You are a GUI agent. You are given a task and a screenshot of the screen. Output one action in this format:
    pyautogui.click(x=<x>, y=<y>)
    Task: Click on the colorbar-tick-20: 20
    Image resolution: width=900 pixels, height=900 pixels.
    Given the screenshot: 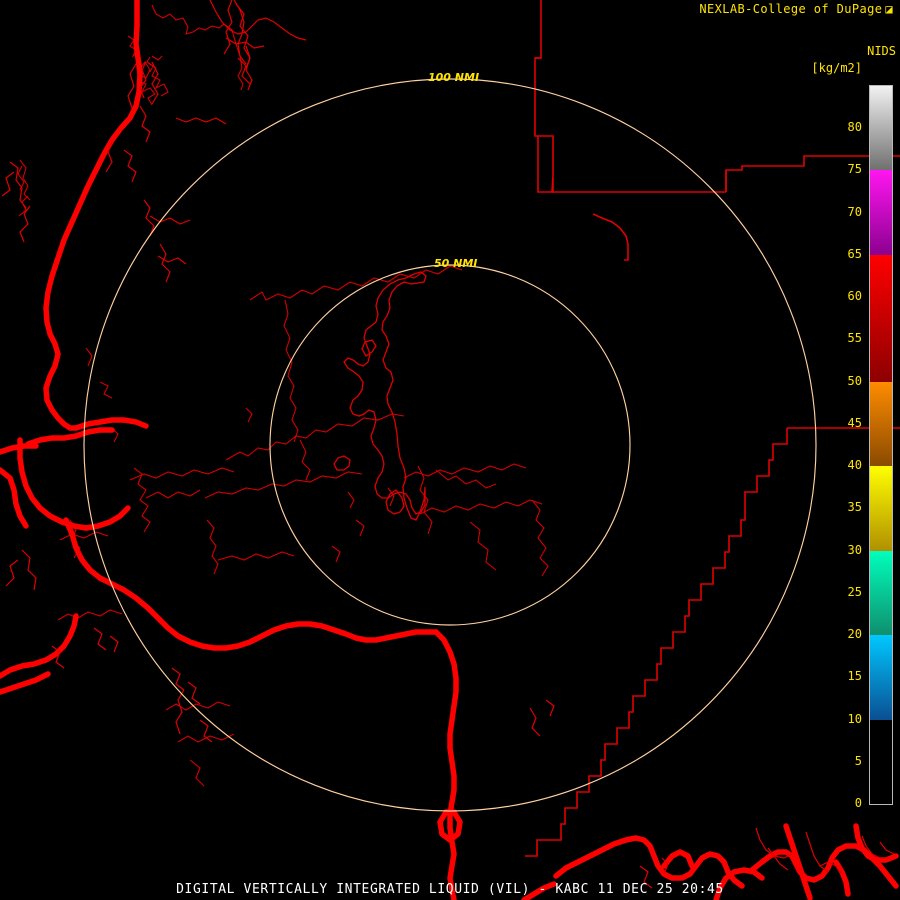 What is the action you would take?
    pyautogui.click(x=854, y=634)
    